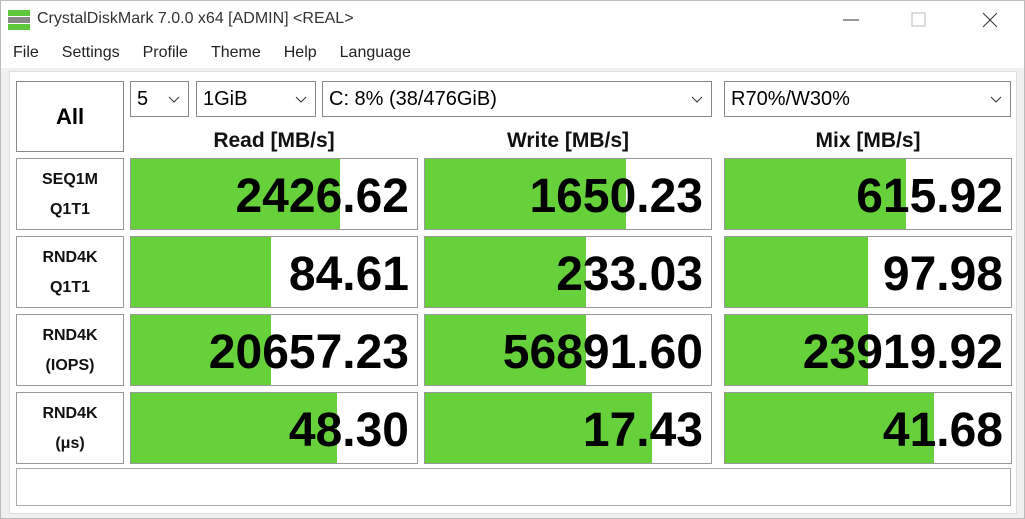  I want to click on result-cell: 56891.60, so click(568, 350).